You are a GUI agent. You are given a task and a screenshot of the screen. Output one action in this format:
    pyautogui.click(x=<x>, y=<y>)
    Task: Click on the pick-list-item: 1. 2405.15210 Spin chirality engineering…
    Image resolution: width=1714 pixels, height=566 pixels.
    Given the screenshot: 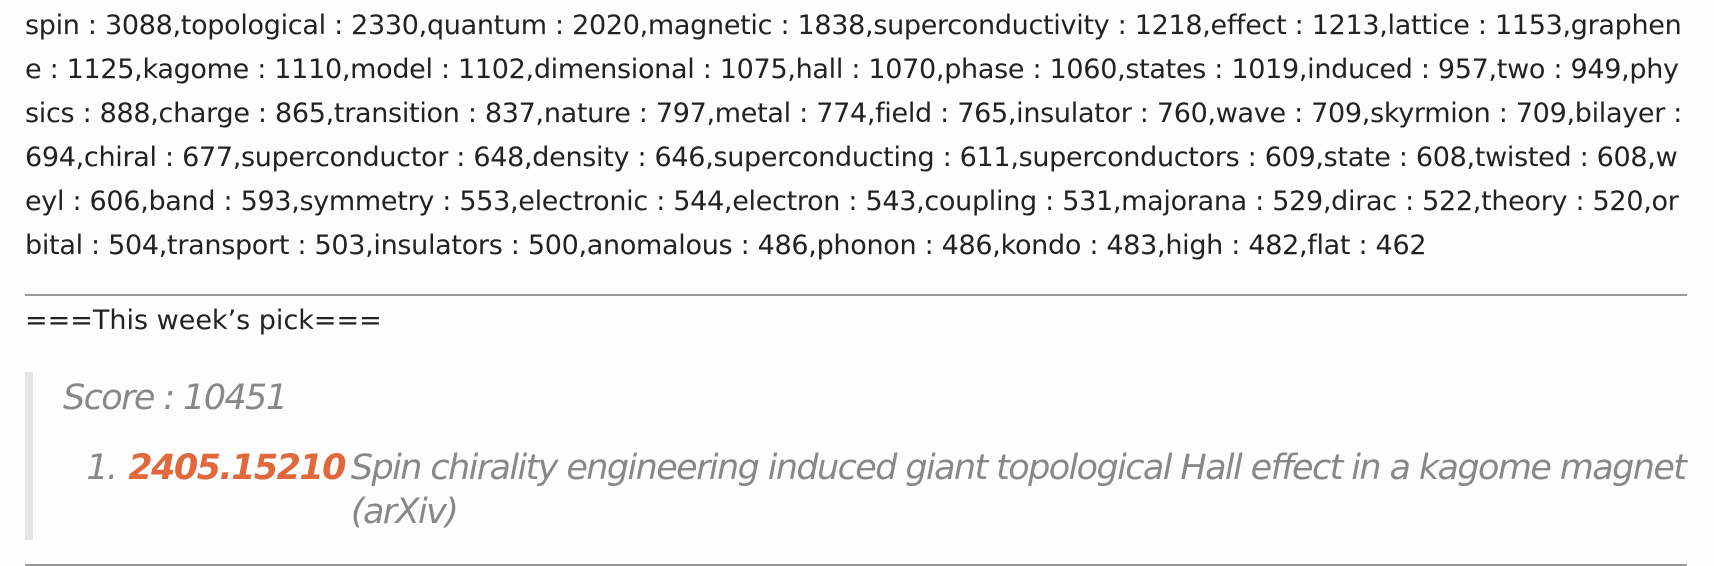 What is the action you would take?
    pyautogui.click(x=875, y=490)
    